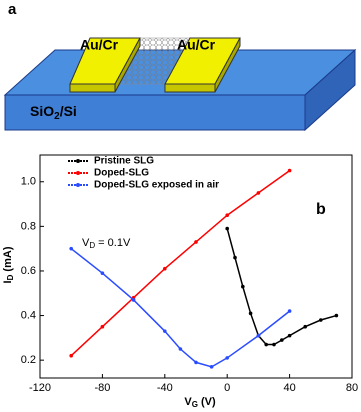 The image size is (361, 412). I want to click on y-tick-label: 0.6, so click(28, 271).